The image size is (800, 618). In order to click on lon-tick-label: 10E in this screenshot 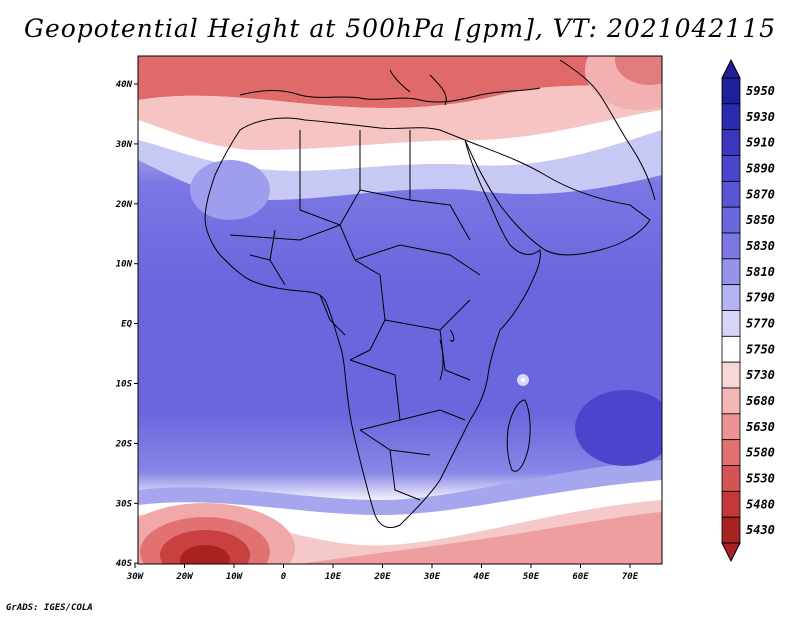, I will do `click(333, 577)`.